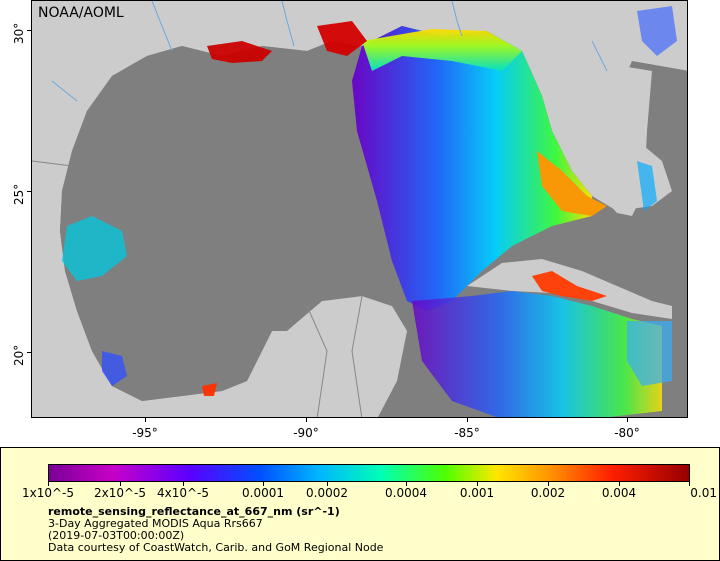 This screenshot has width=720, height=561. Describe the element at coordinates (263, 493) in the screenshot. I see `colorbar-label: 0.0001` at that location.